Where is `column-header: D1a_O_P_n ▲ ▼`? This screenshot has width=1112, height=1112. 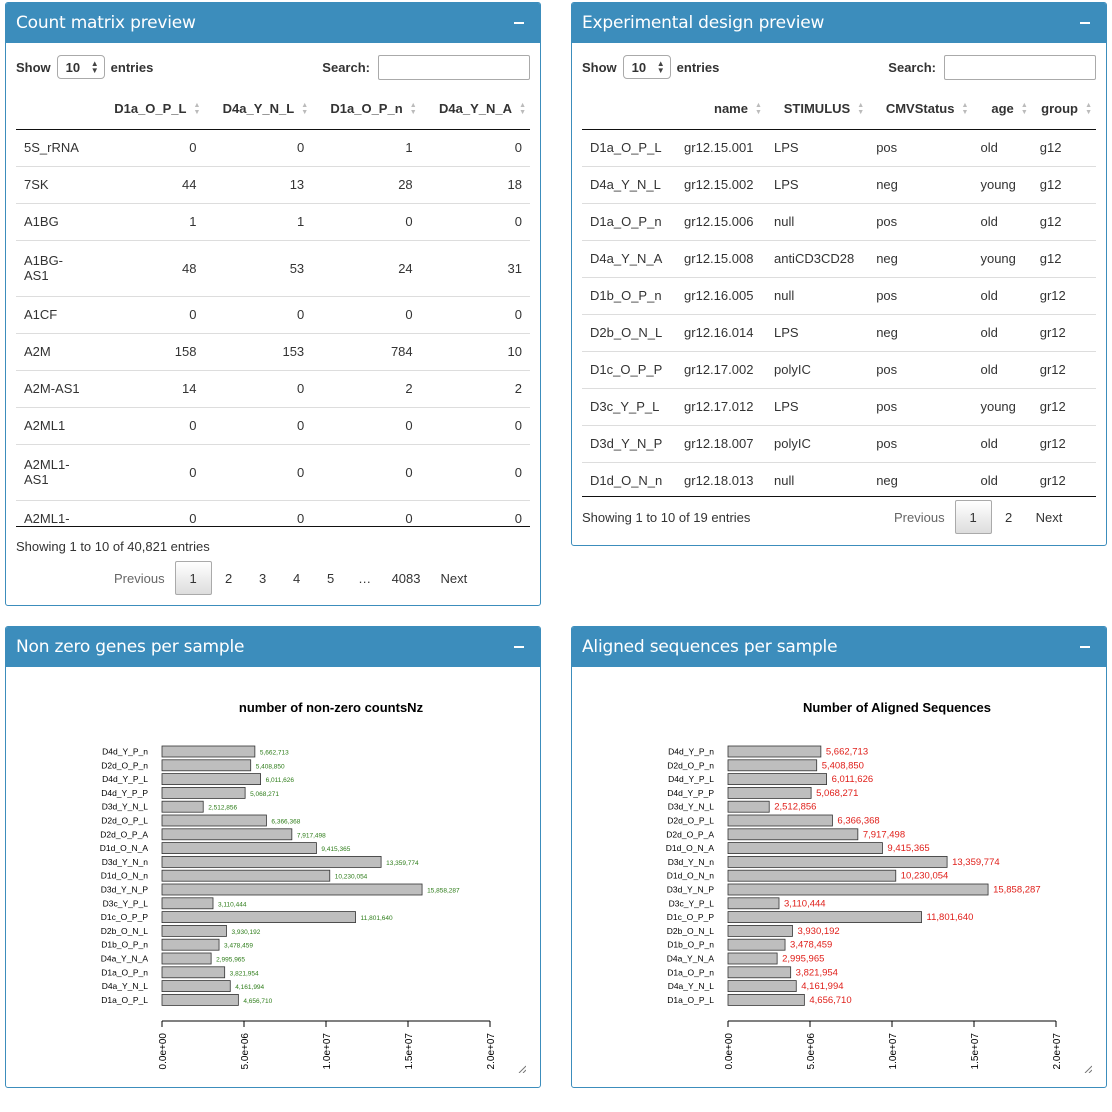
column-header: D1a_O_P_n ▲ ▼ is located at coordinates (366, 109).